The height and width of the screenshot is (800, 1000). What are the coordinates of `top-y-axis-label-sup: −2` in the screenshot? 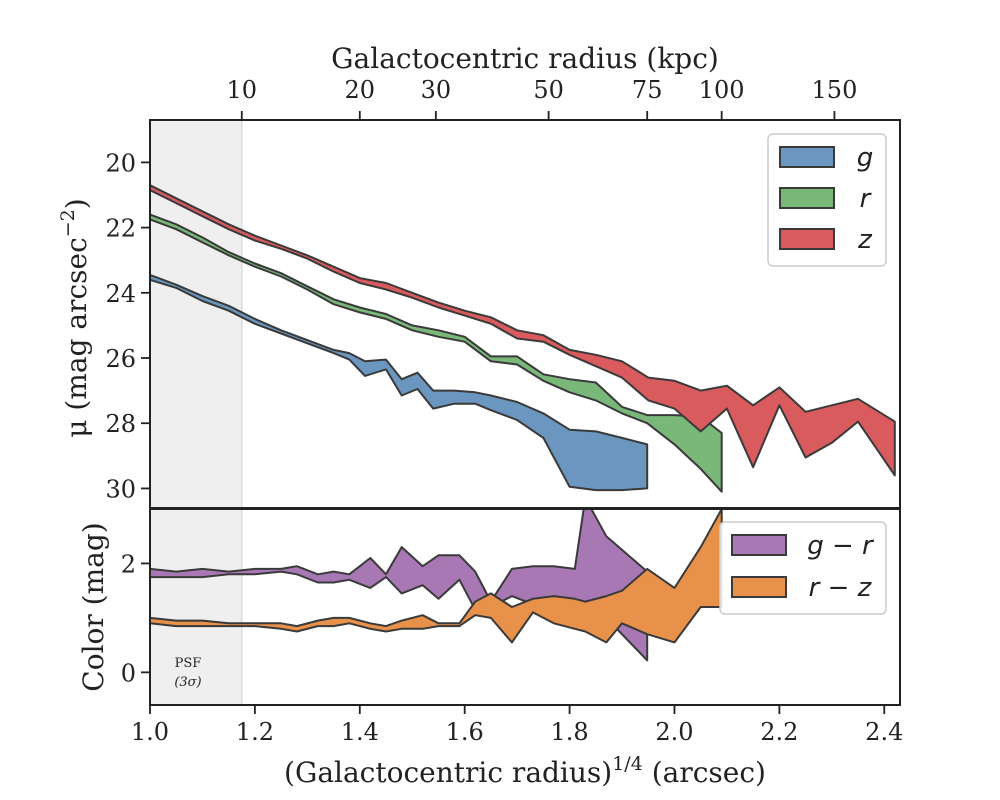 It's located at (68, 223).